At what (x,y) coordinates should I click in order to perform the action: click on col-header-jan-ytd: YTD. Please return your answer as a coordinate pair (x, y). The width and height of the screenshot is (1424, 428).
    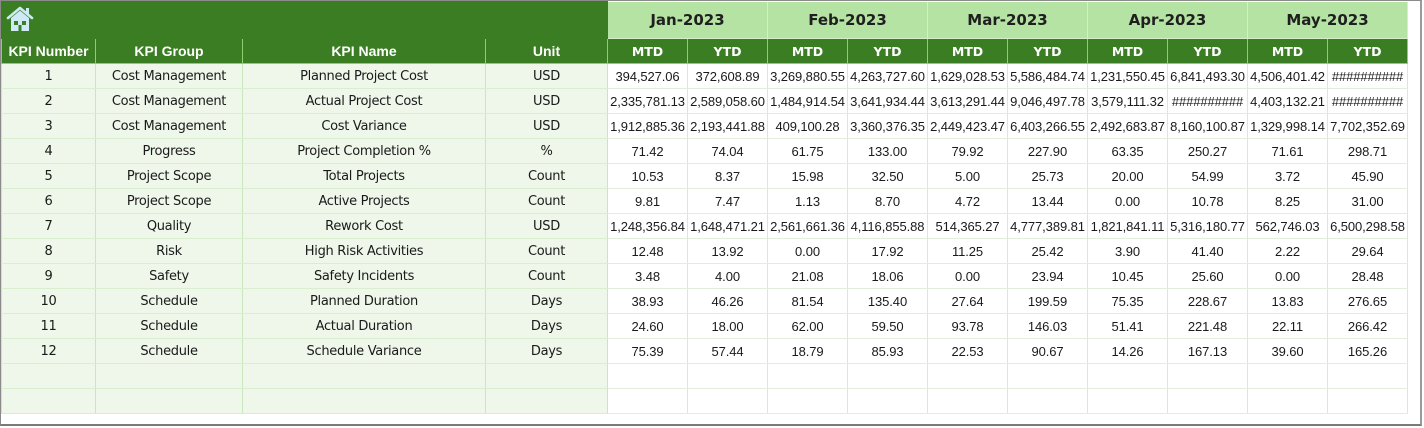
    Looking at the image, I should click on (727, 51).